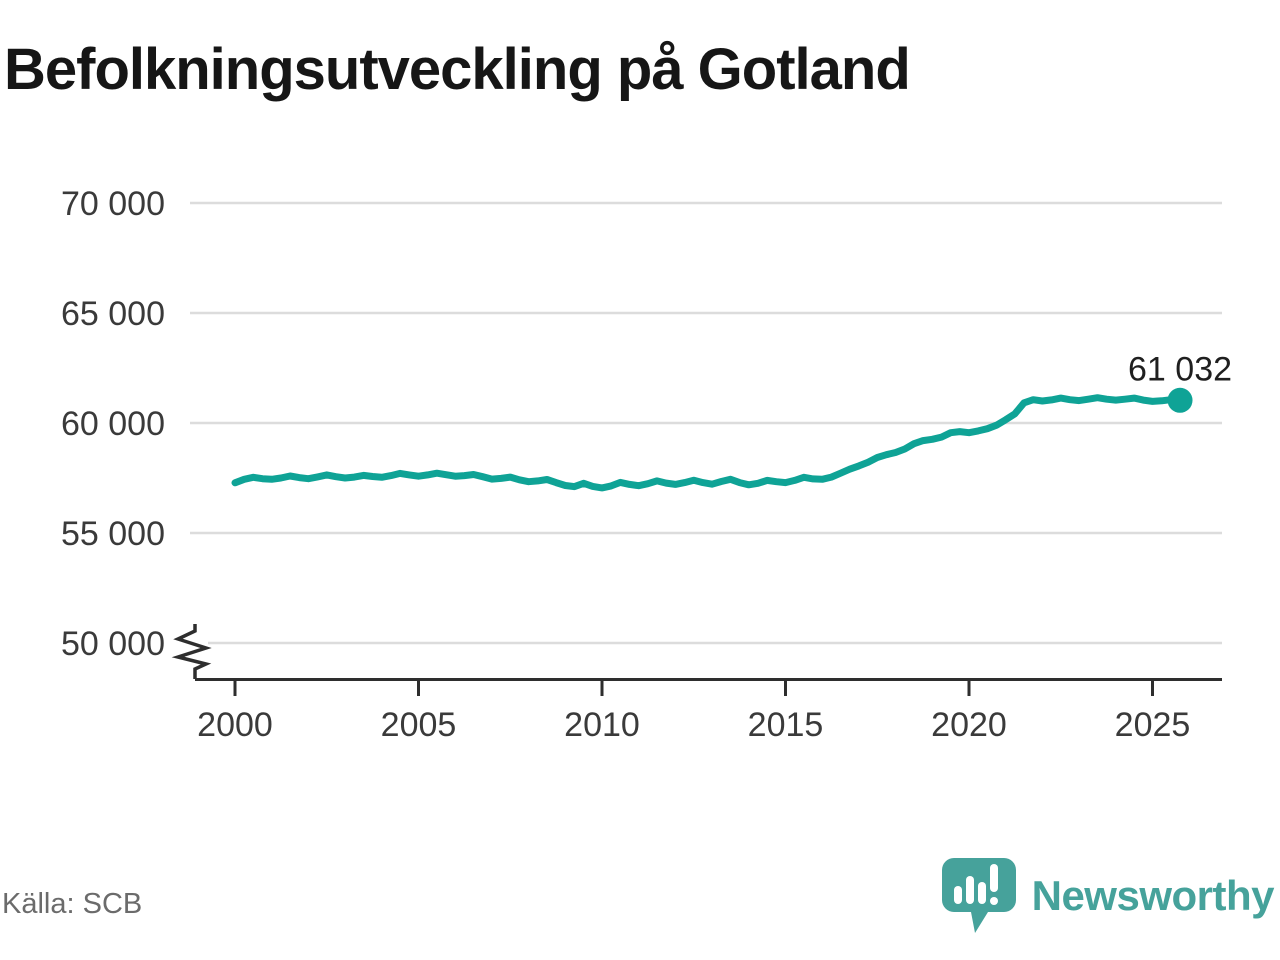  Describe the element at coordinates (72, 904) in the screenshot. I see `source-attribution: Källa: SCB` at that location.